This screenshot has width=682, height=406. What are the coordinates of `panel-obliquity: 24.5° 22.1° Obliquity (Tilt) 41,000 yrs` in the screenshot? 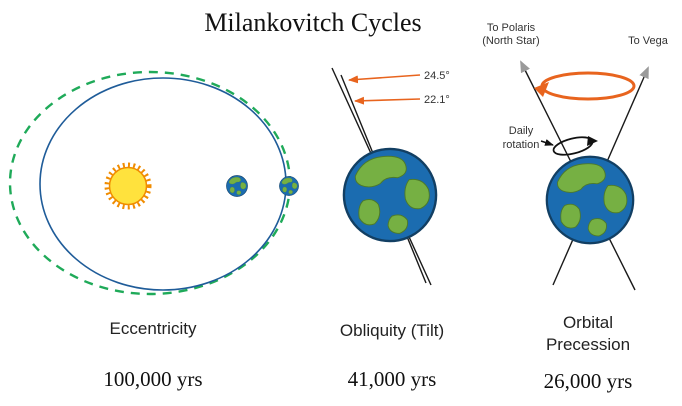 It's located at (390, 229).